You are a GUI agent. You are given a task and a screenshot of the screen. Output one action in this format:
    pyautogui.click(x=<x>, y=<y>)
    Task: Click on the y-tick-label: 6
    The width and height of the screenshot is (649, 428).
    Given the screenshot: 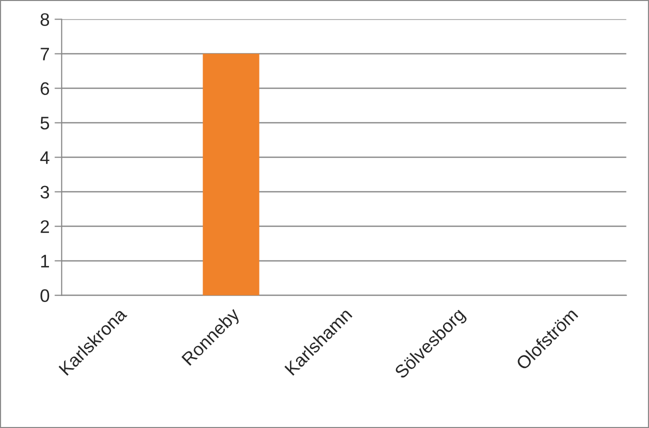 What is the action you would take?
    pyautogui.click(x=45, y=88)
    